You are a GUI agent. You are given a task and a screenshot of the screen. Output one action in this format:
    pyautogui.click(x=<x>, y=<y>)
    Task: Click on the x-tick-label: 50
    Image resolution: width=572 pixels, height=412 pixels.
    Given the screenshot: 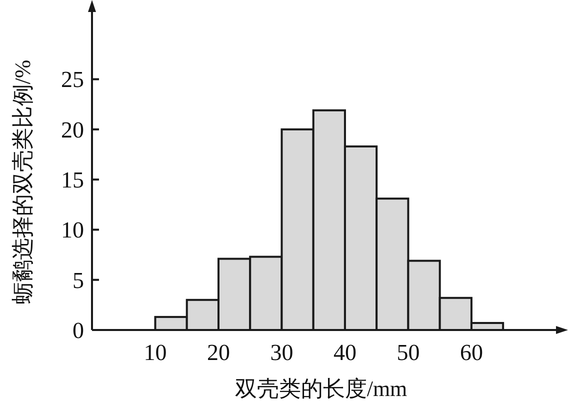 What is the action you would take?
    pyautogui.click(x=408, y=352)
    